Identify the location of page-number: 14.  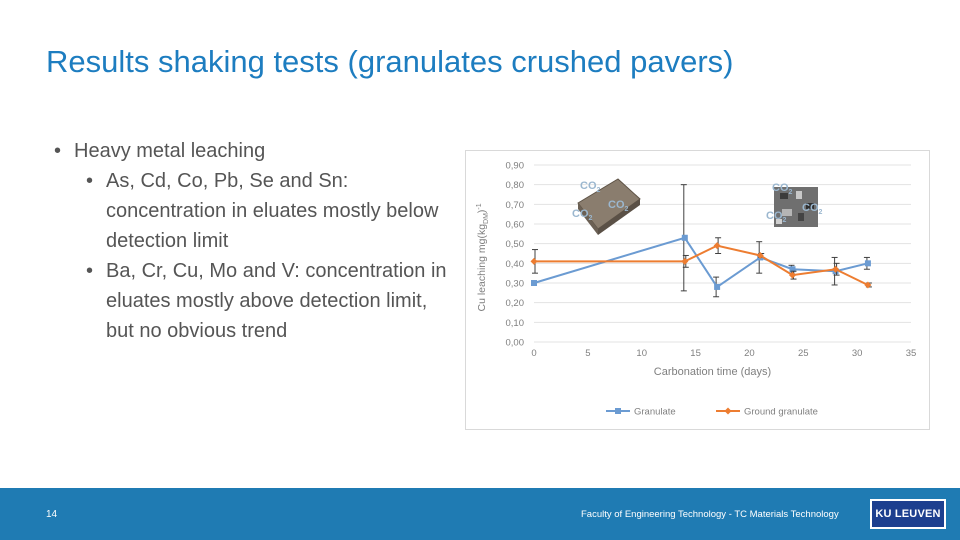
(52, 514).